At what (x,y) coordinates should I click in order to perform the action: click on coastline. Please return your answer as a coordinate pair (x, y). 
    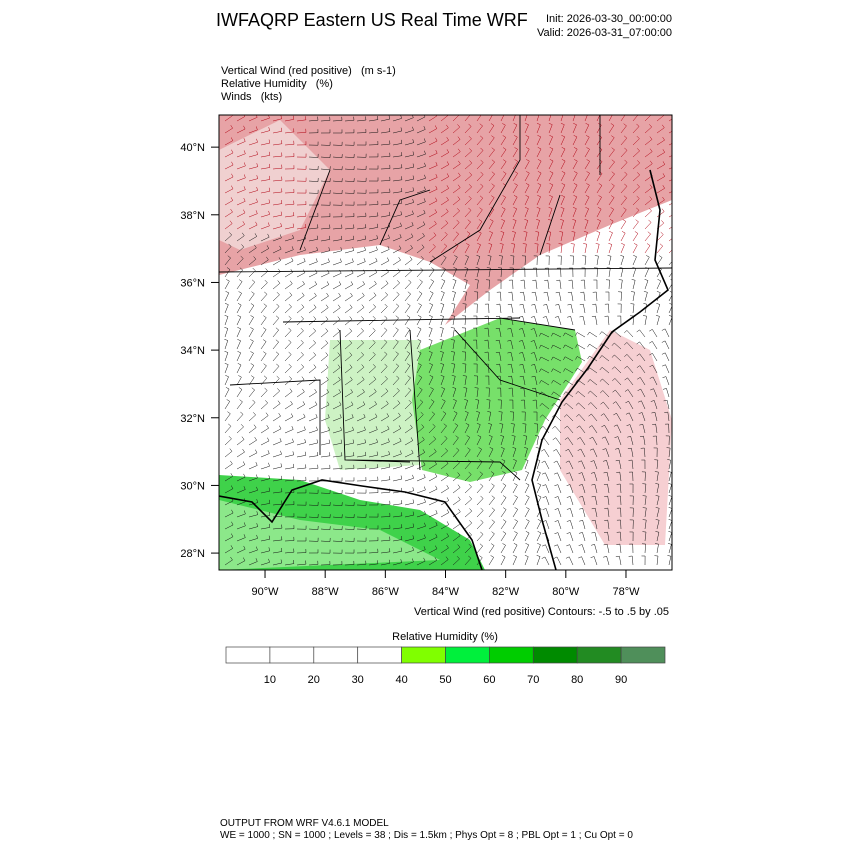
    Looking at the image, I should click on (600, 369).